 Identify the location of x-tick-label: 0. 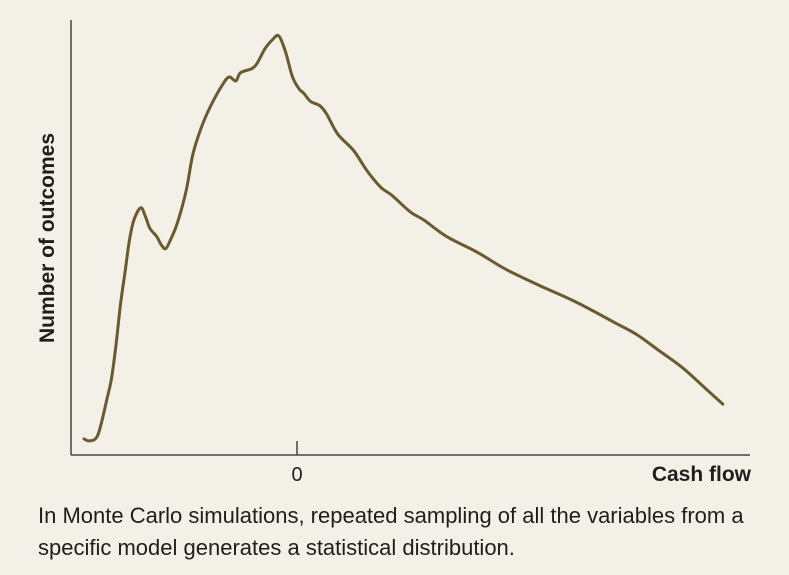
(296, 475).